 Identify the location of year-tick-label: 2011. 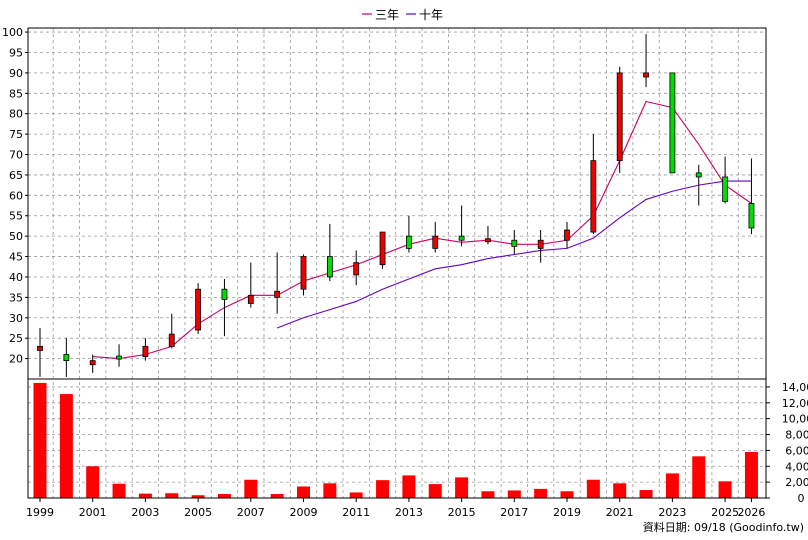
(356, 512).